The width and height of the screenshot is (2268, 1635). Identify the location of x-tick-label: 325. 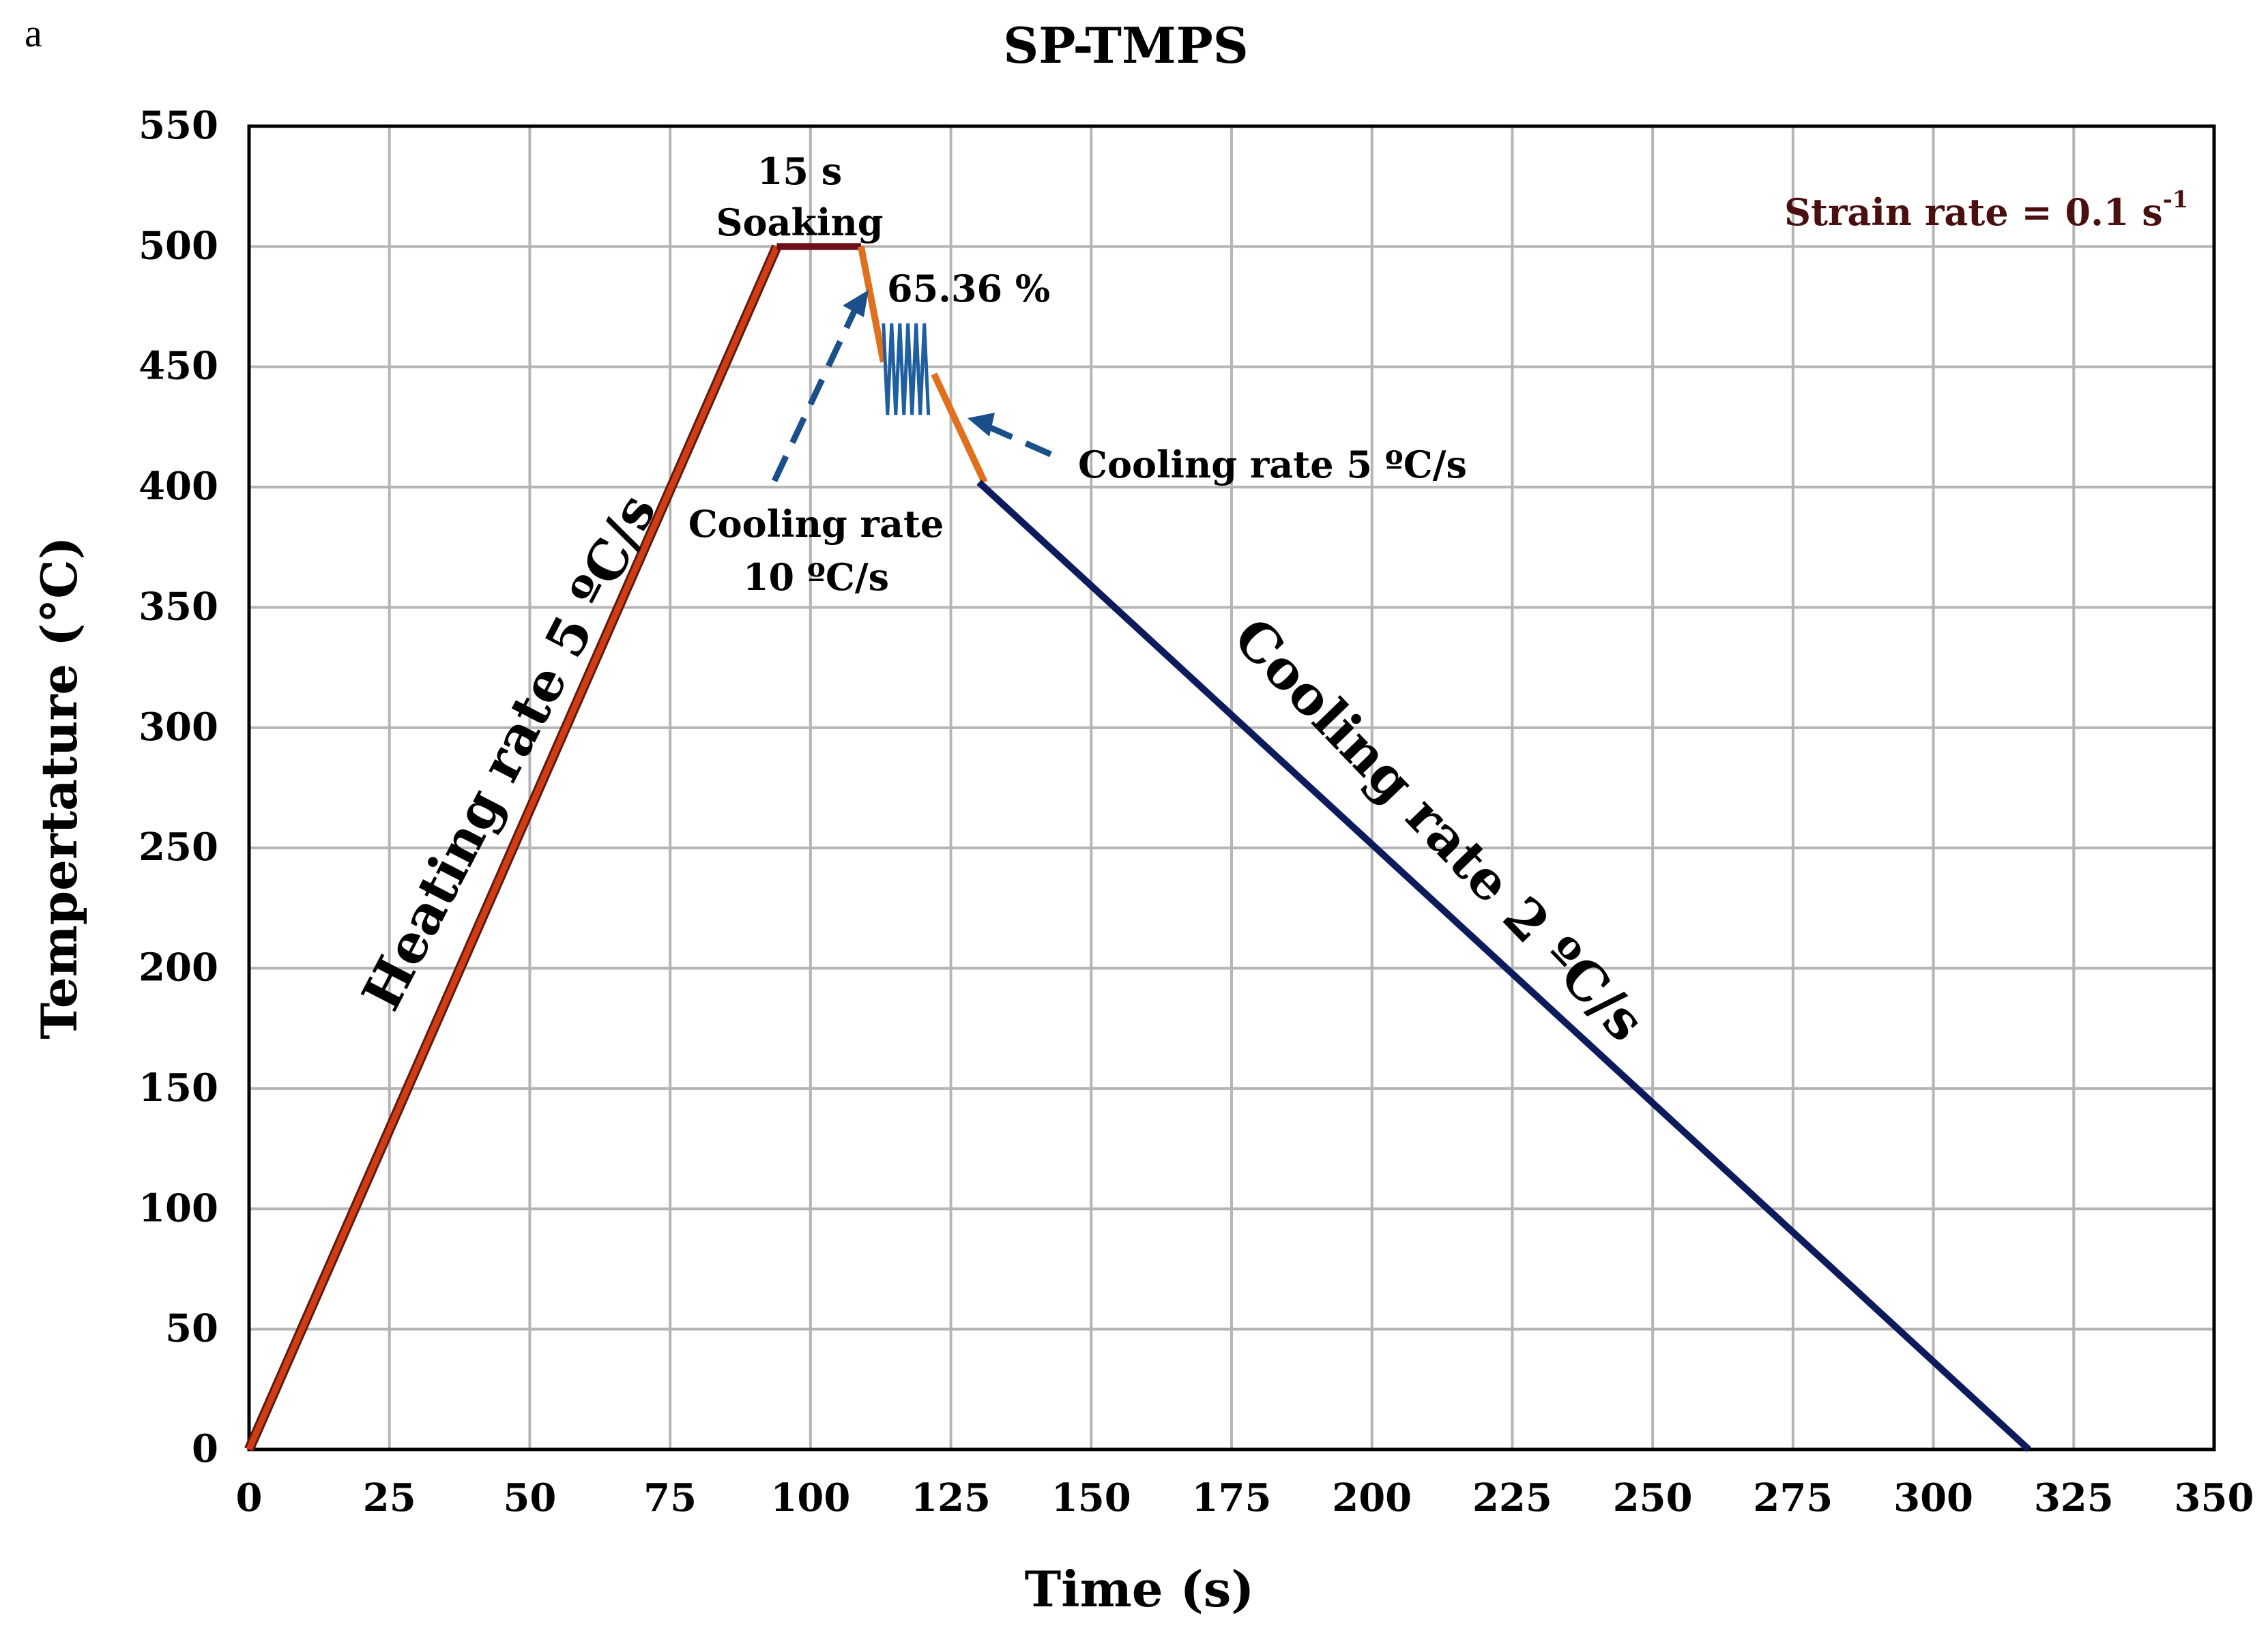
(2074, 1497).